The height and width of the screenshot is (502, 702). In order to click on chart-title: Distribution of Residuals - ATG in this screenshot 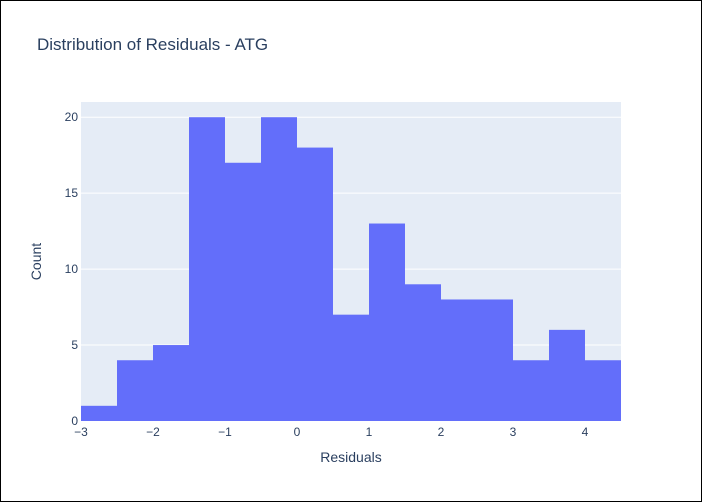, I will do `click(153, 44)`.